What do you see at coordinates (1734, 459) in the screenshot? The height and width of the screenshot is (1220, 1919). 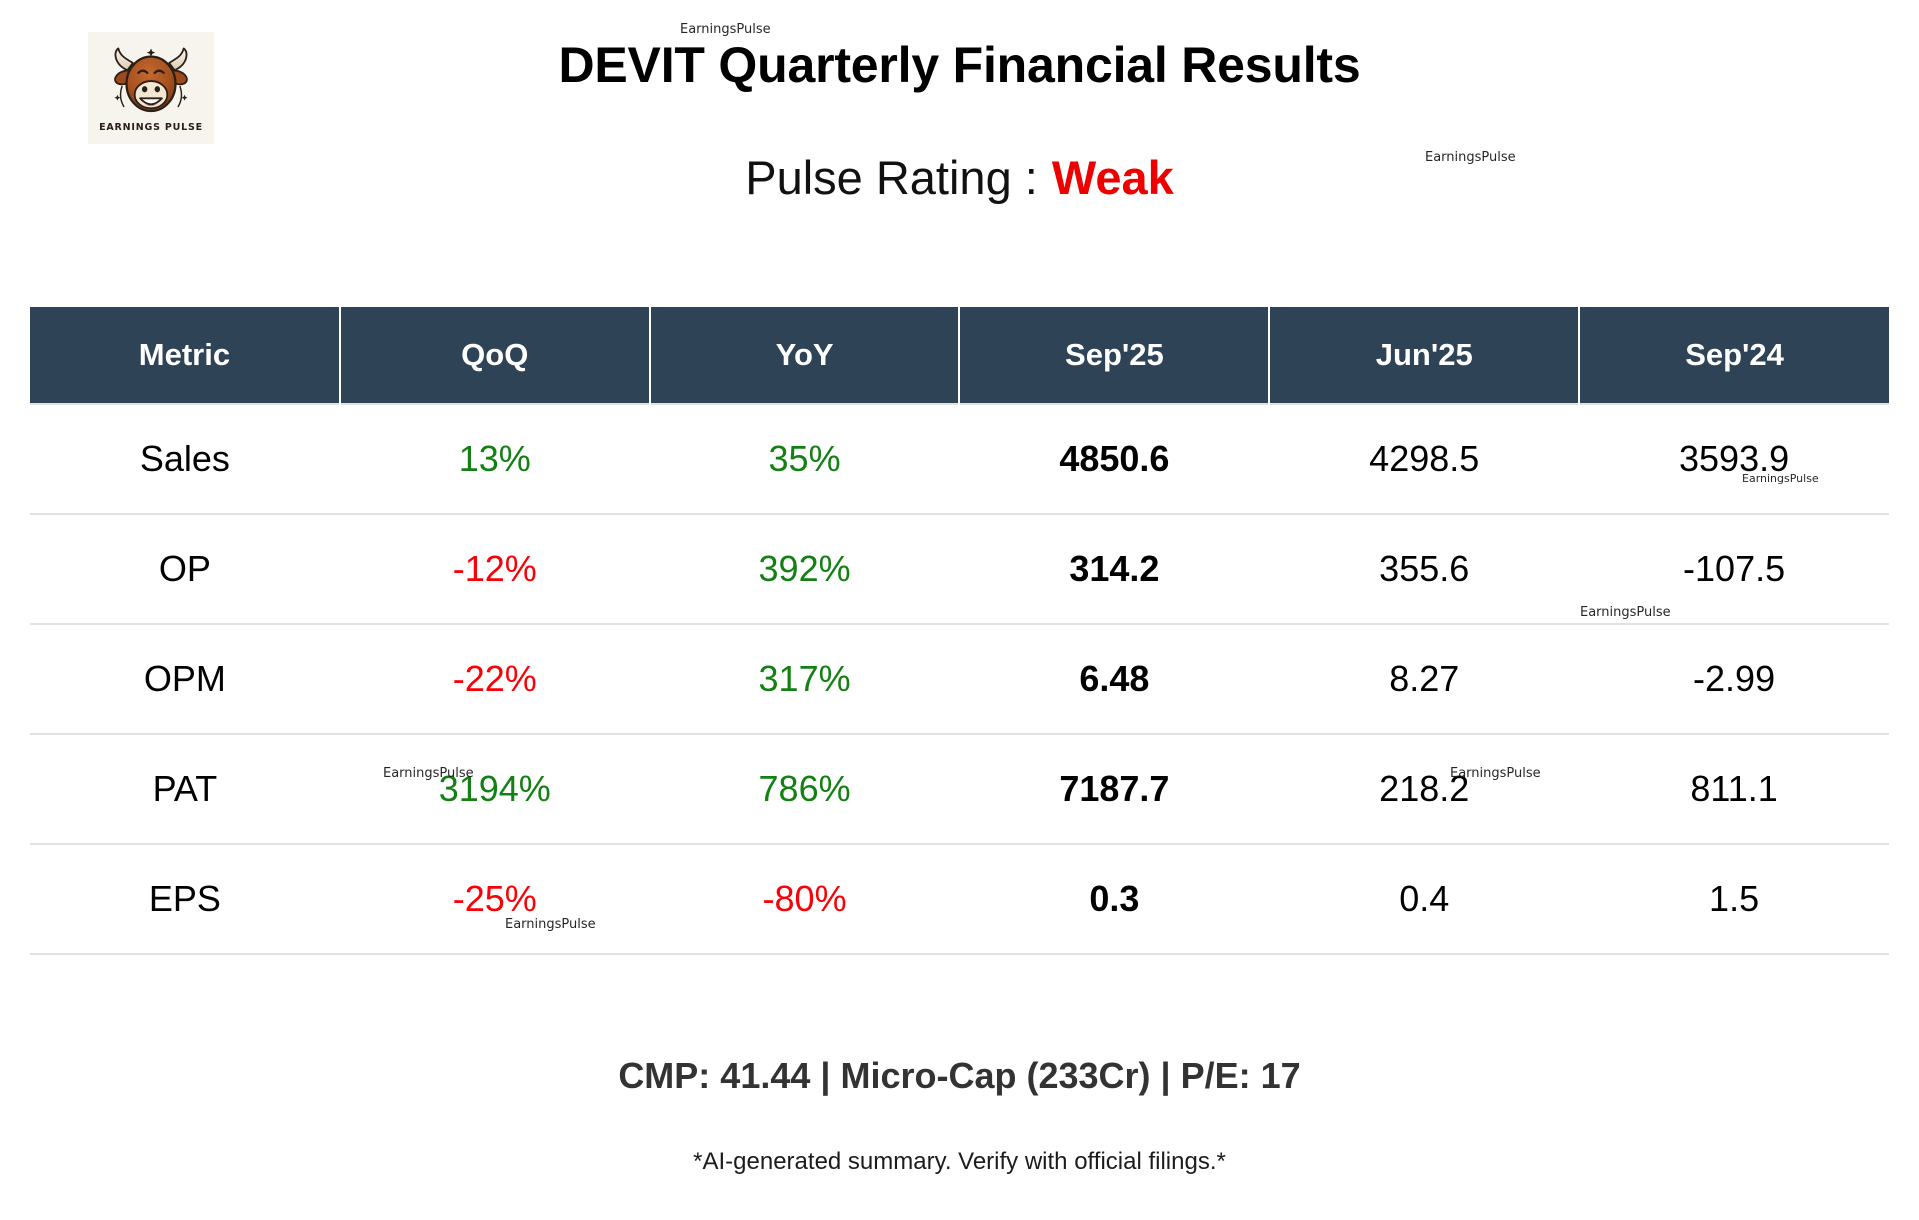 I see `cell-prev-year: 3593.9` at bounding box center [1734, 459].